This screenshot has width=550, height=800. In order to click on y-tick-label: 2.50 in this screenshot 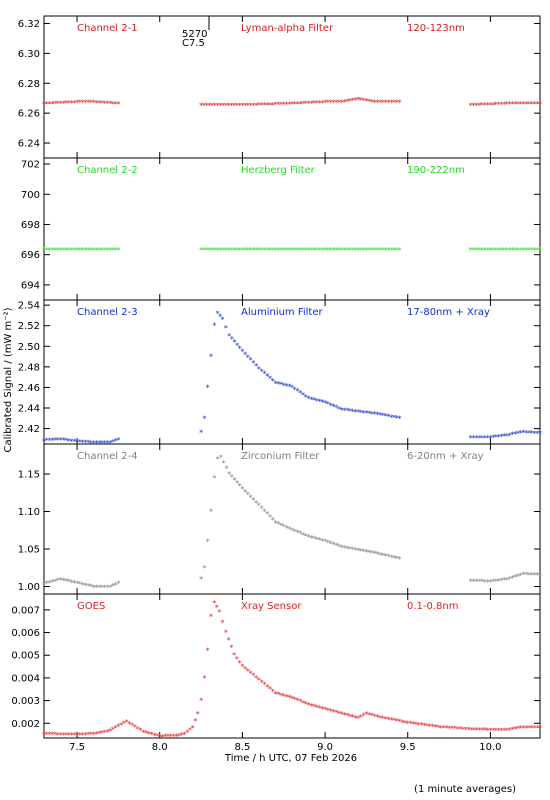, I will do `click(29, 347)`.